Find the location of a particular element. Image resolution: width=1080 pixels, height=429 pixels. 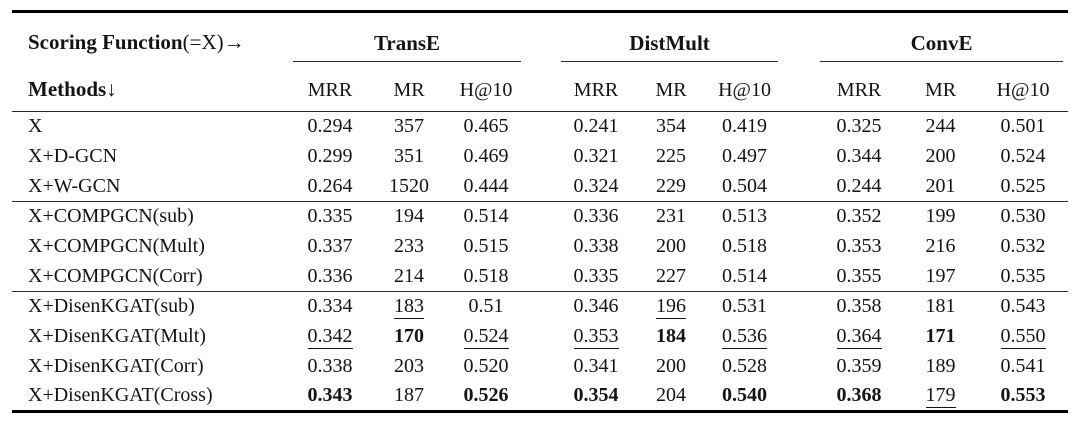

value-cell: 0.504 is located at coordinates (745, 185).